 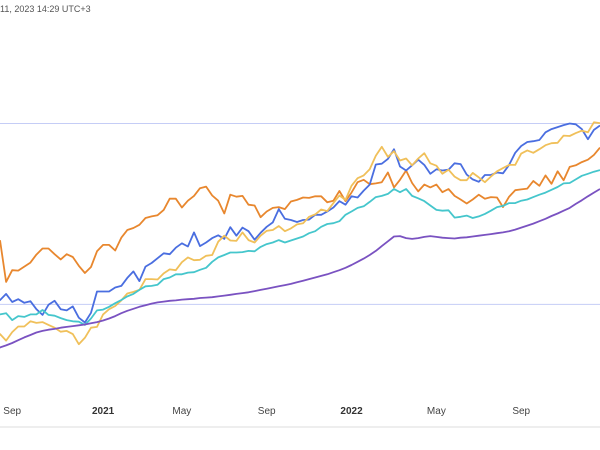 What do you see at coordinates (45, 9) in the screenshot?
I see `chart-timestamp: 11, 2023 14:29 UTC+3` at bounding box center [45, 9].